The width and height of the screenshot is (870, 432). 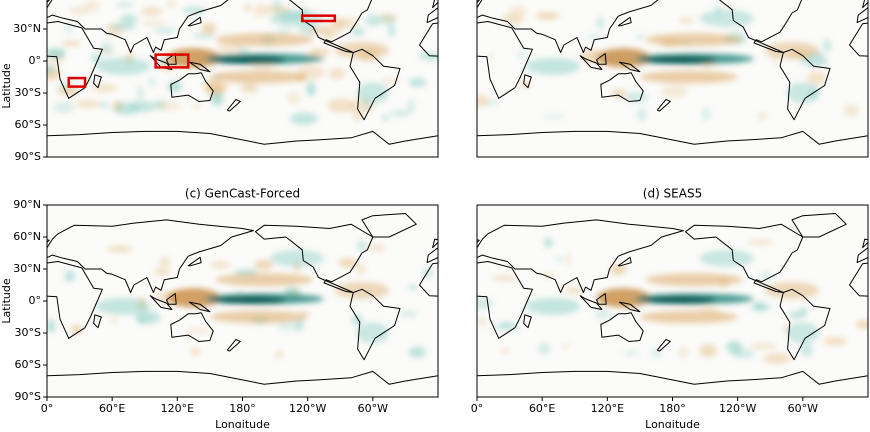 I want to click on x-tick-label: 60°W, so click(x=803, y=408).